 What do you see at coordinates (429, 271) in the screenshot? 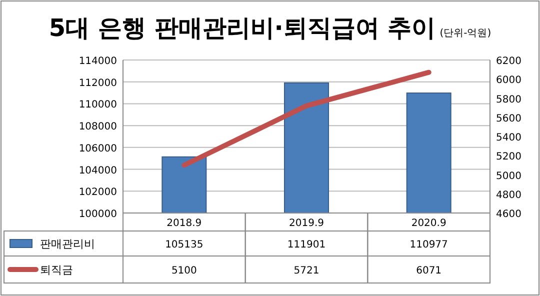
I see `data-label: 6071` at bounding box center [429, 271].